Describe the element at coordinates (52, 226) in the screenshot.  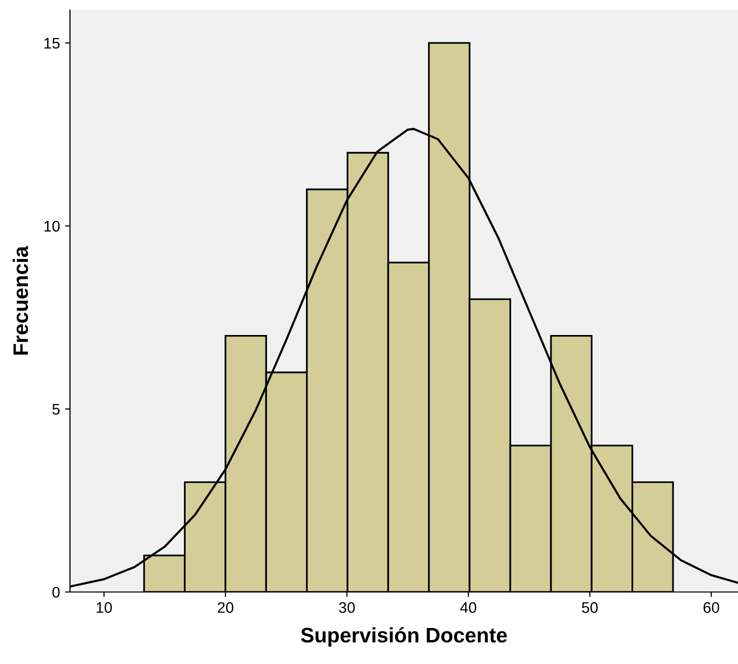
I see `y-tick-label: 10` at that location.